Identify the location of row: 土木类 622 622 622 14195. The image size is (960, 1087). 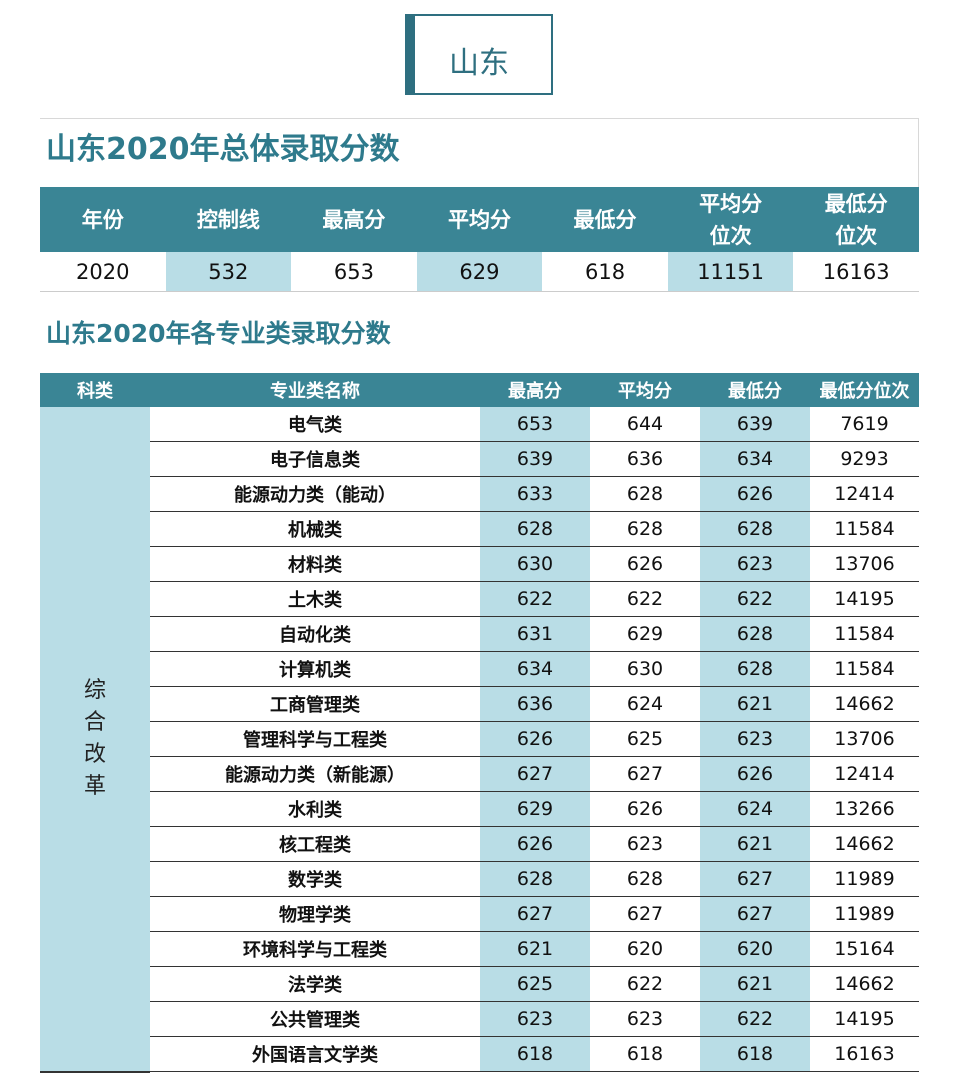
(479, 599).